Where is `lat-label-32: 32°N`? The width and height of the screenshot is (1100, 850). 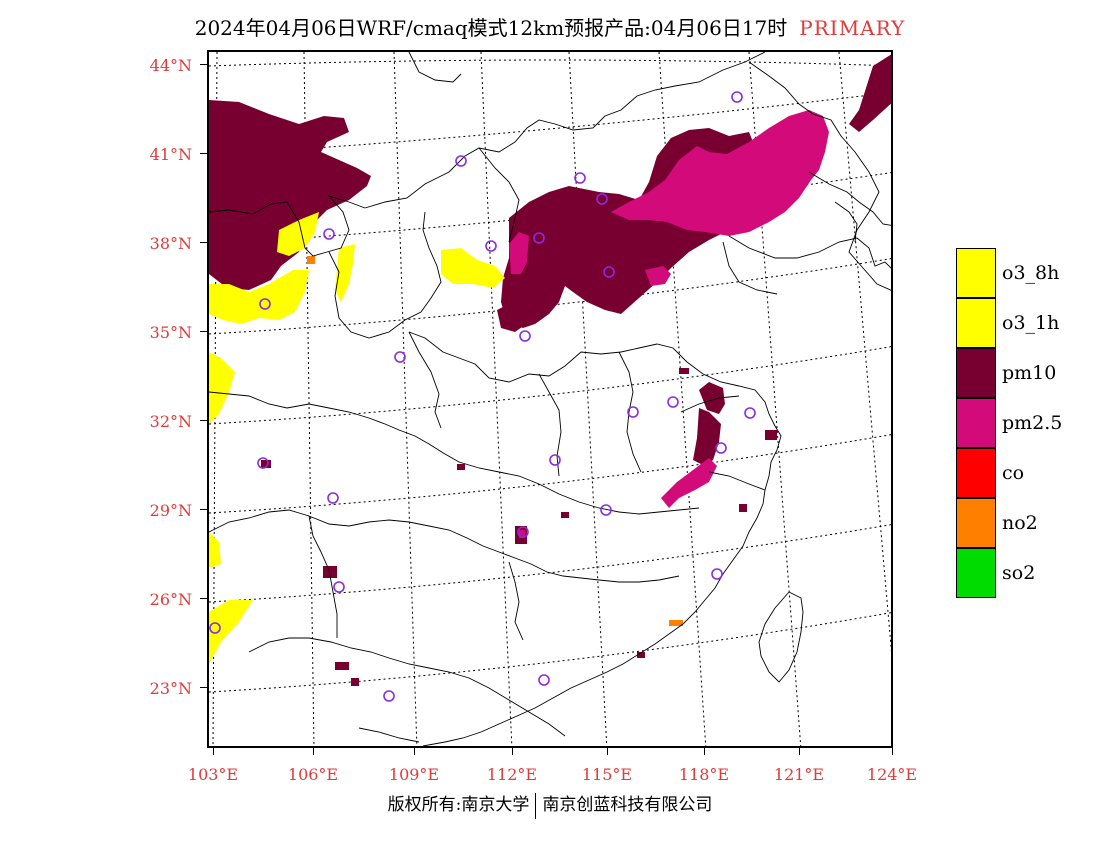 lat-label-32: 32°N is located at coordinates (170, 421).